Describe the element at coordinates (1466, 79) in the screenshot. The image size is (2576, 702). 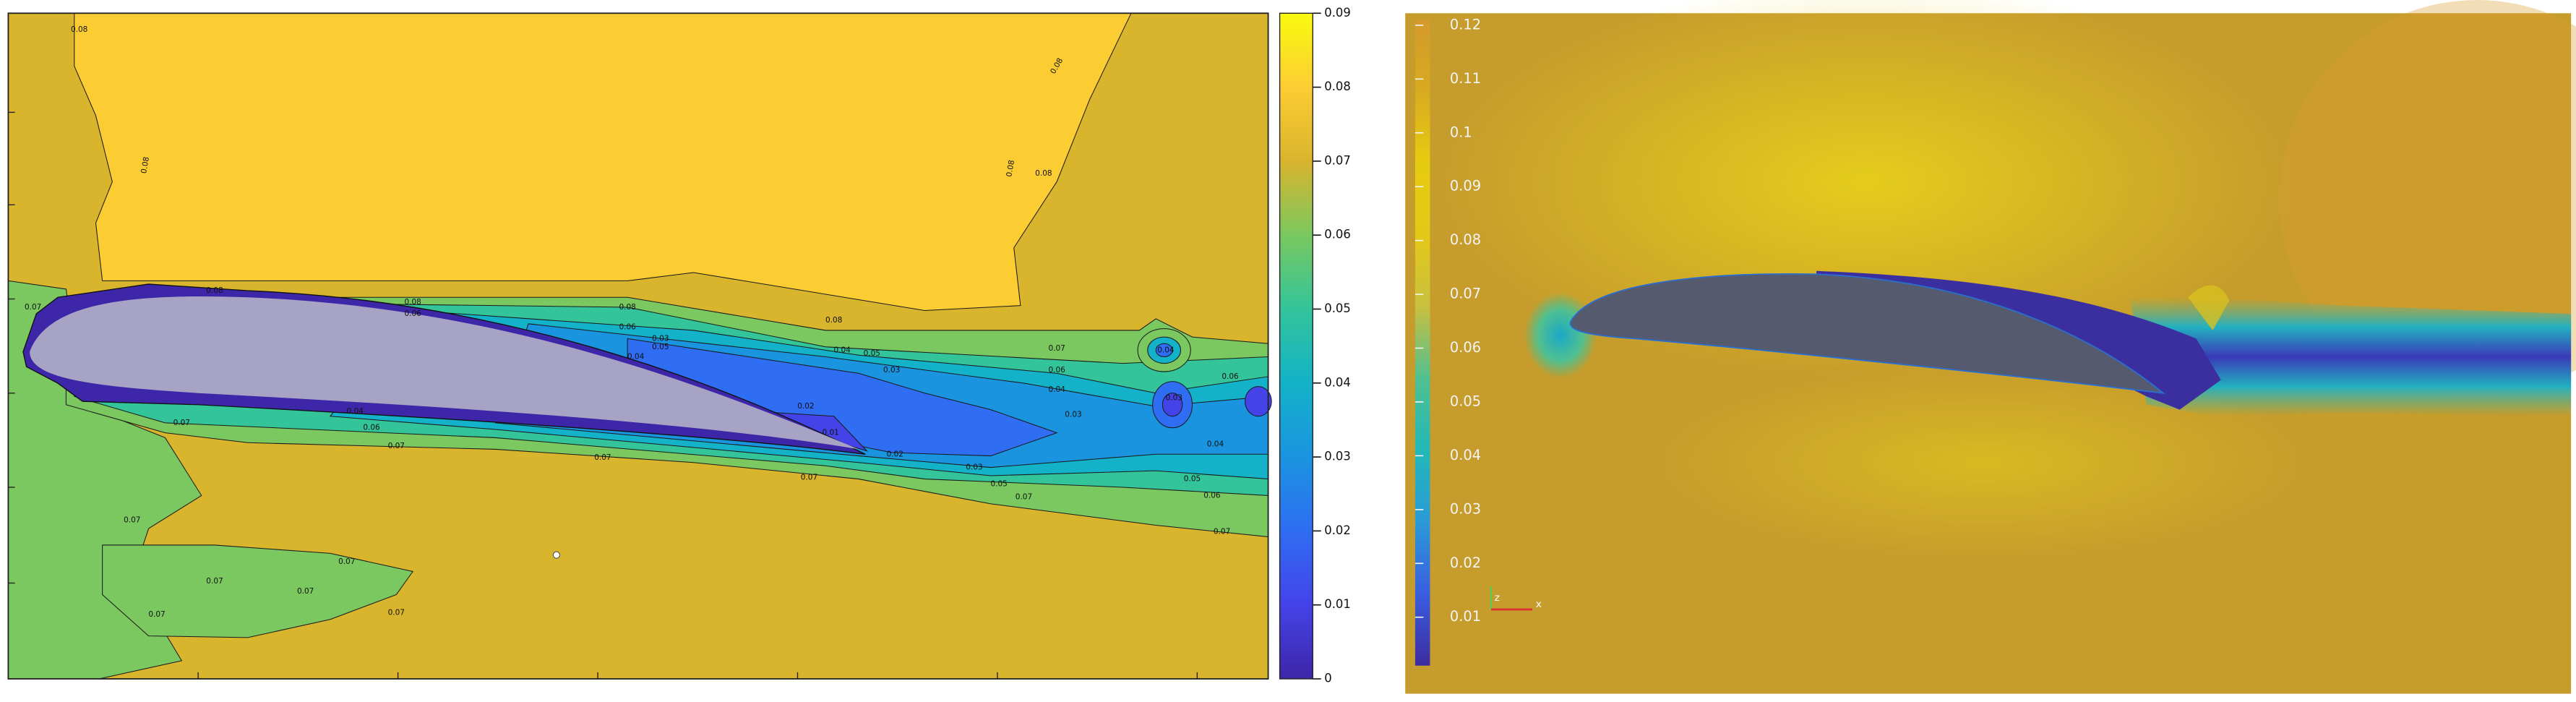
I see `colorbar-tick-label: 0.11` at that location.